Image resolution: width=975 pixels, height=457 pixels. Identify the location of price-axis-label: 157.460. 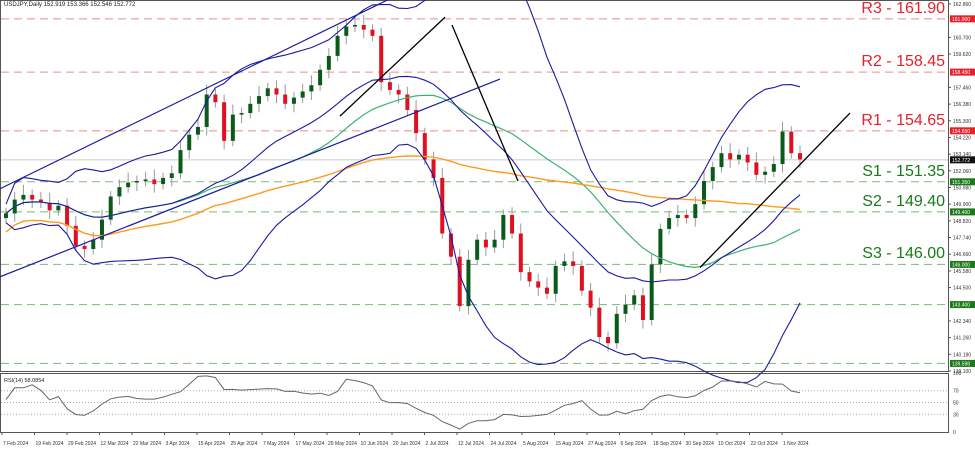
(962, 88).